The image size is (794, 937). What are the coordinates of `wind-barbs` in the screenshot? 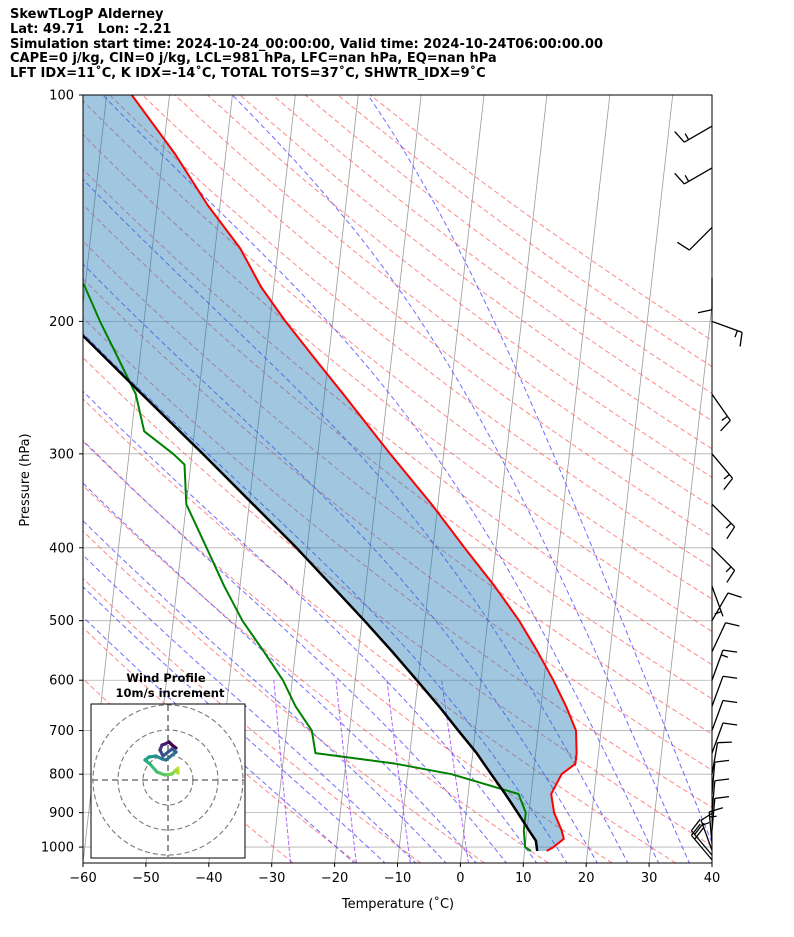 It's located at (708, 493).